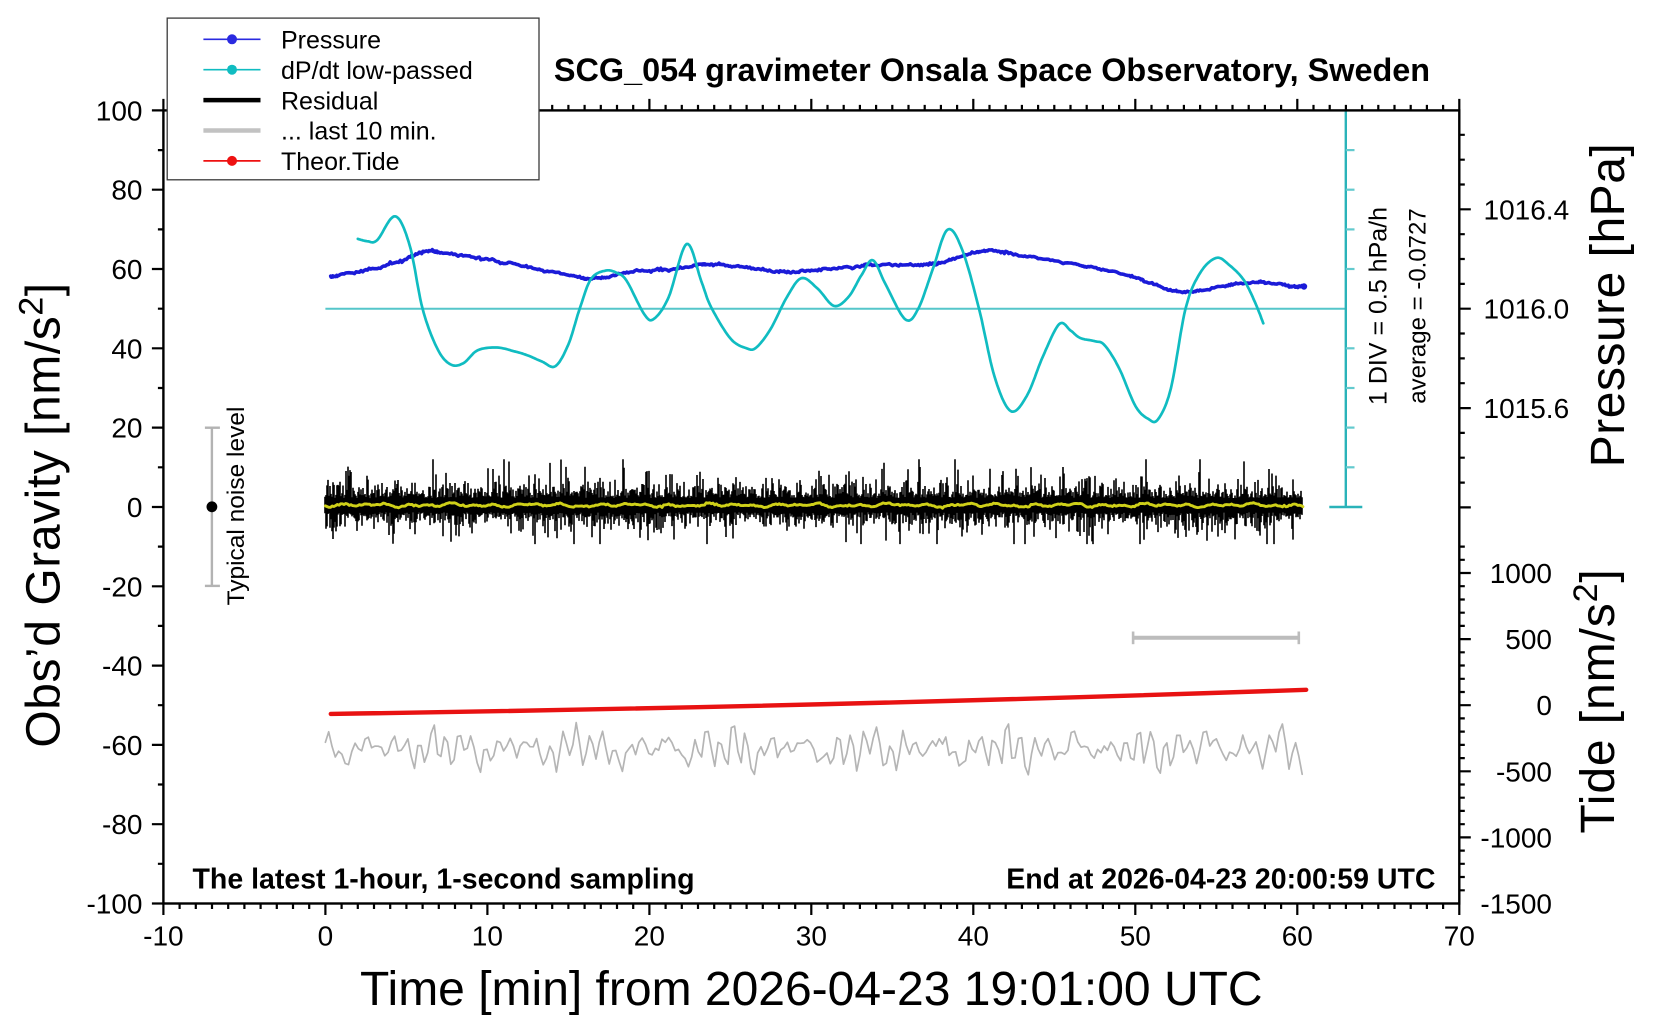  I want to click on svg-text: Obs’d Gravity [nm/s2], so click(42, 514).